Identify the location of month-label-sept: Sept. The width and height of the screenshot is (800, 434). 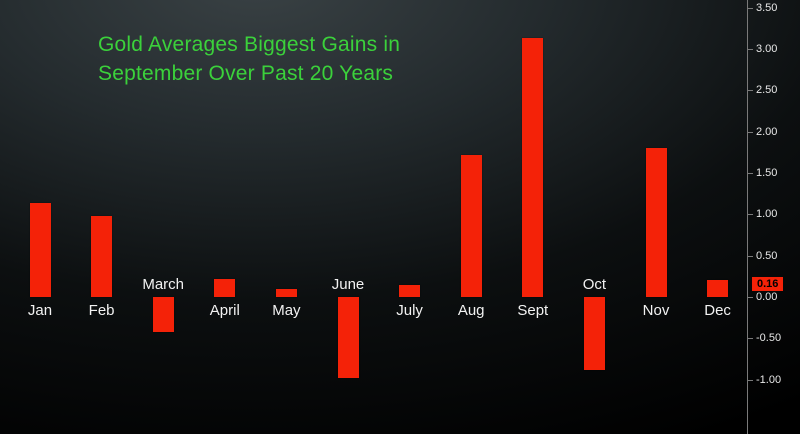
(533, 310).